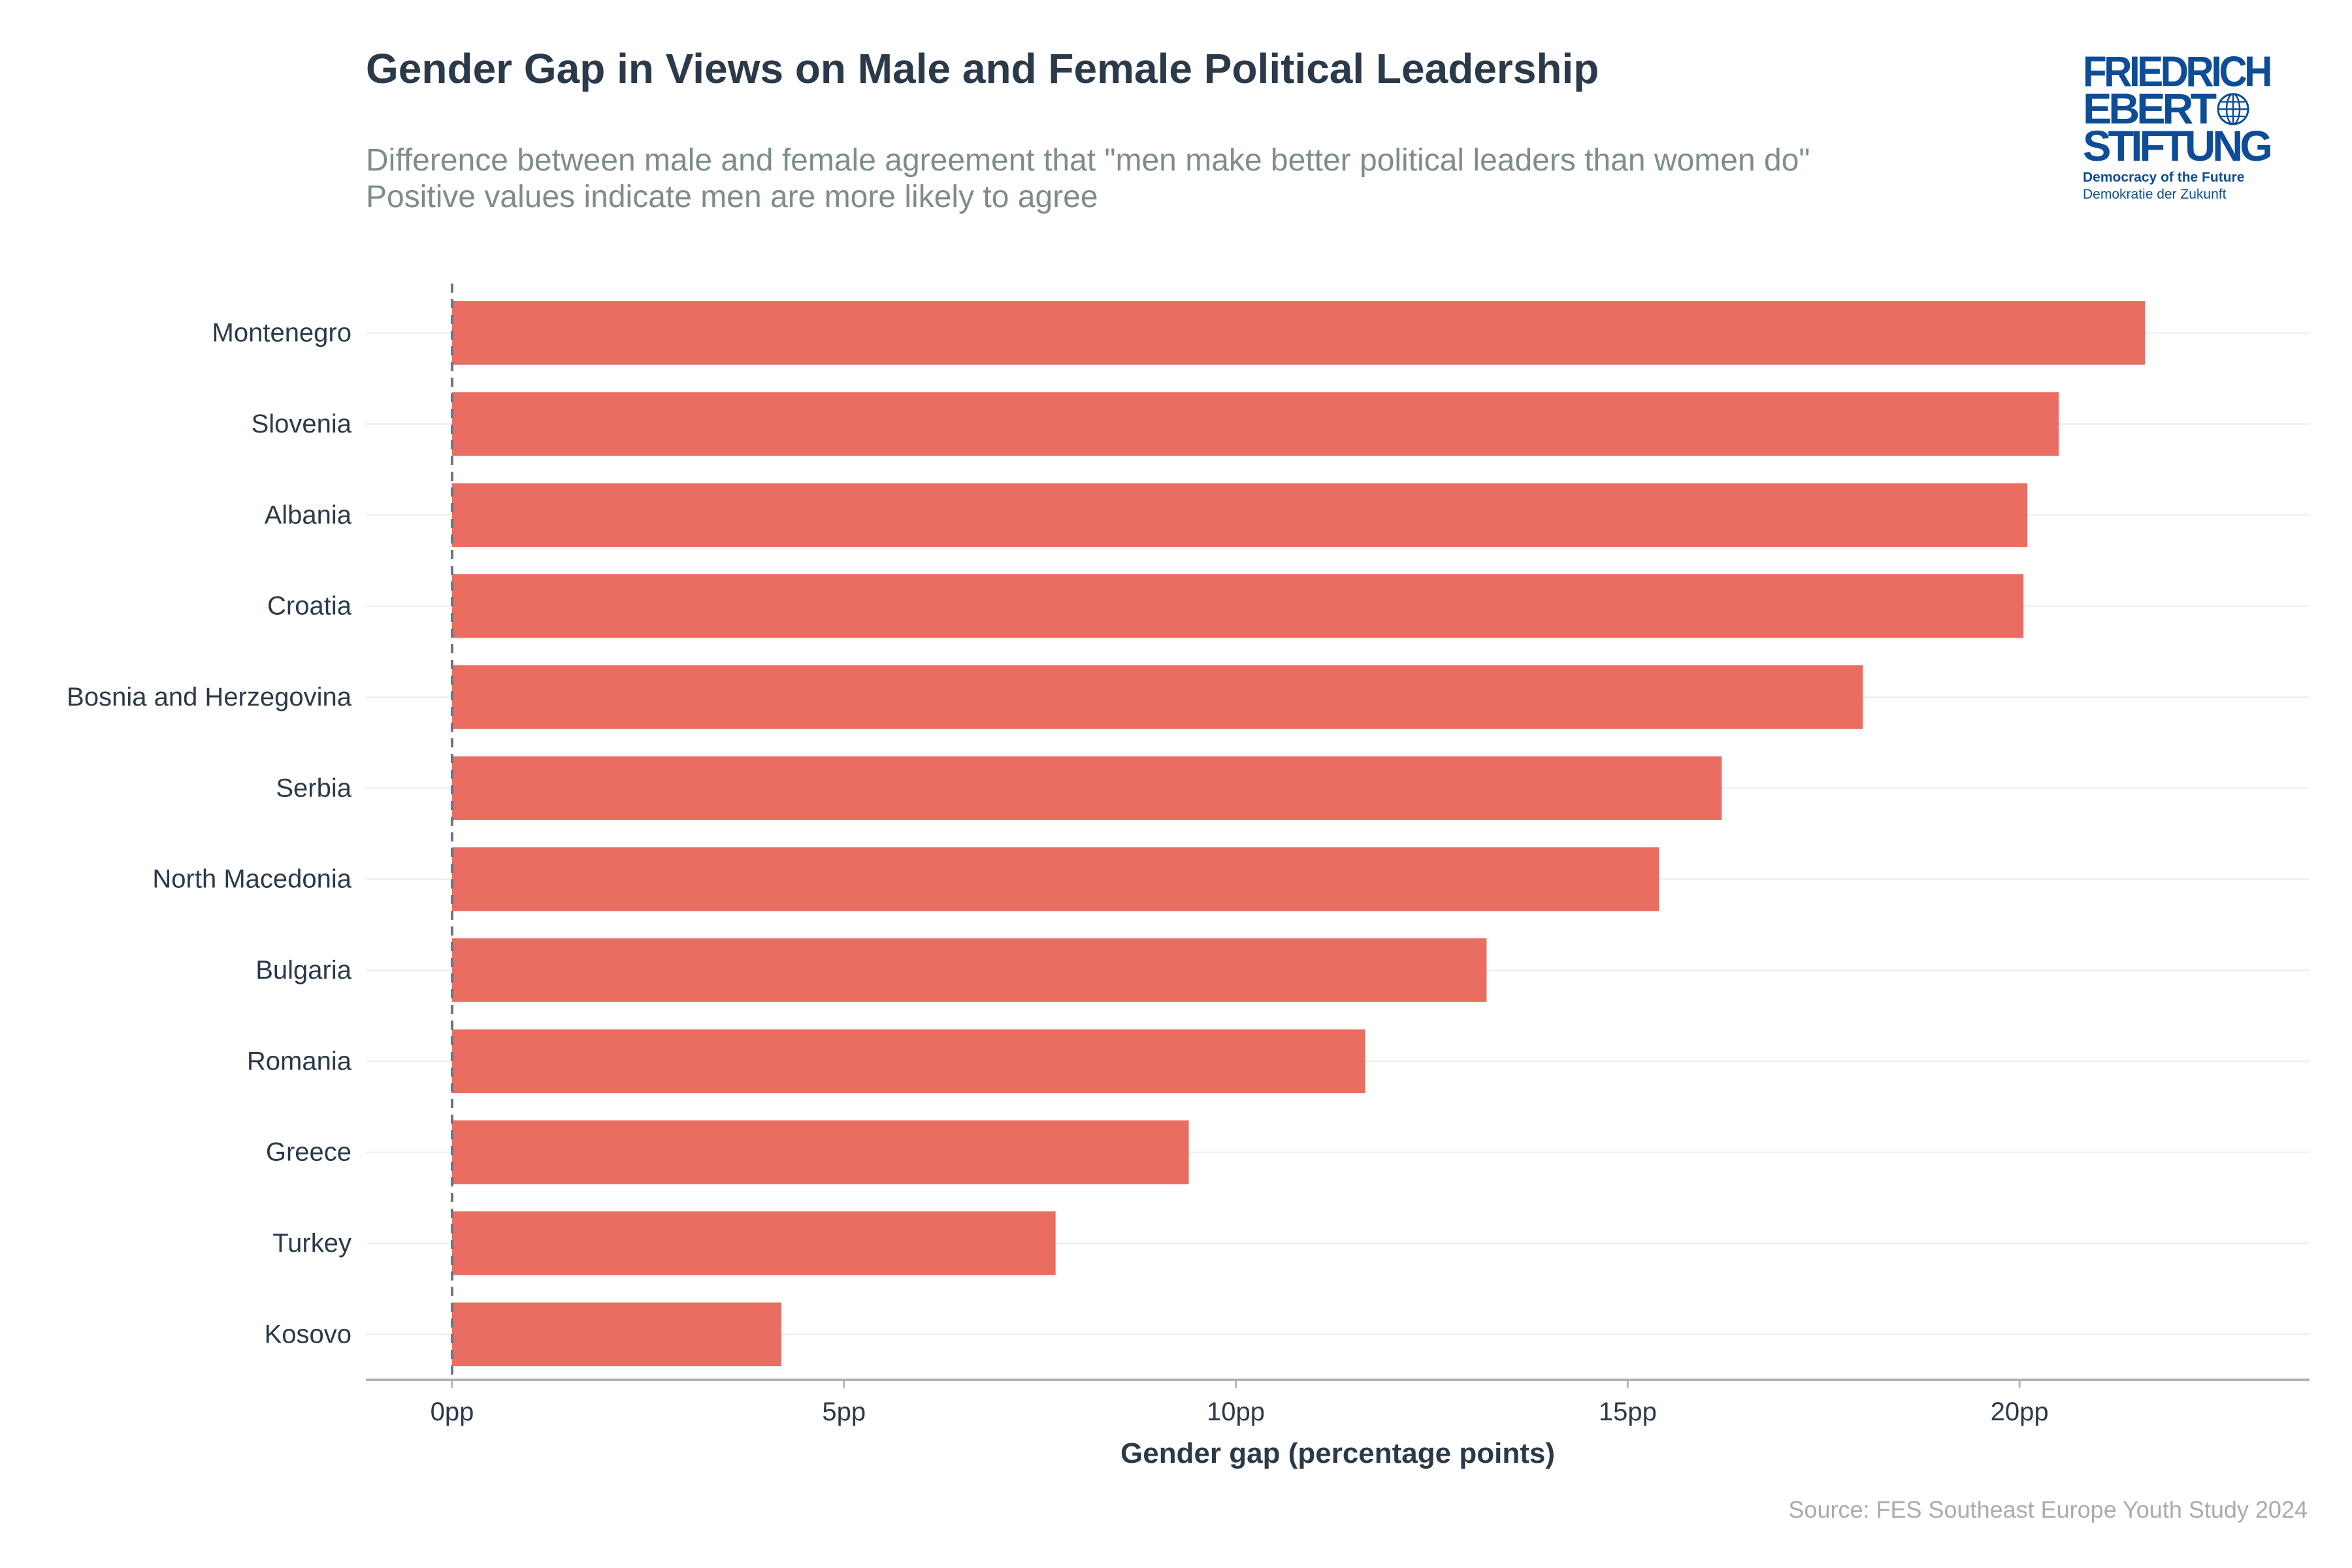 The width and height of the screenshot is (2352, 1568). What do you see at coordinates (1055, 879) in the screenshot?
I see `bar-north-macedonia` at bounding box center [1055, 879].